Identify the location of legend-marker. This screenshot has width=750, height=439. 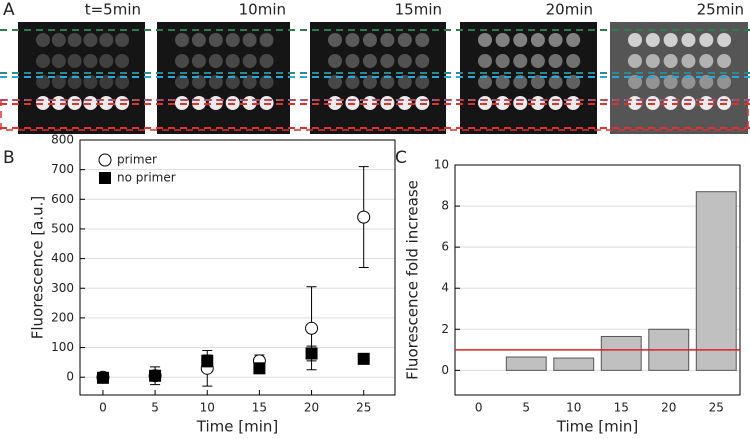
(105, 178).